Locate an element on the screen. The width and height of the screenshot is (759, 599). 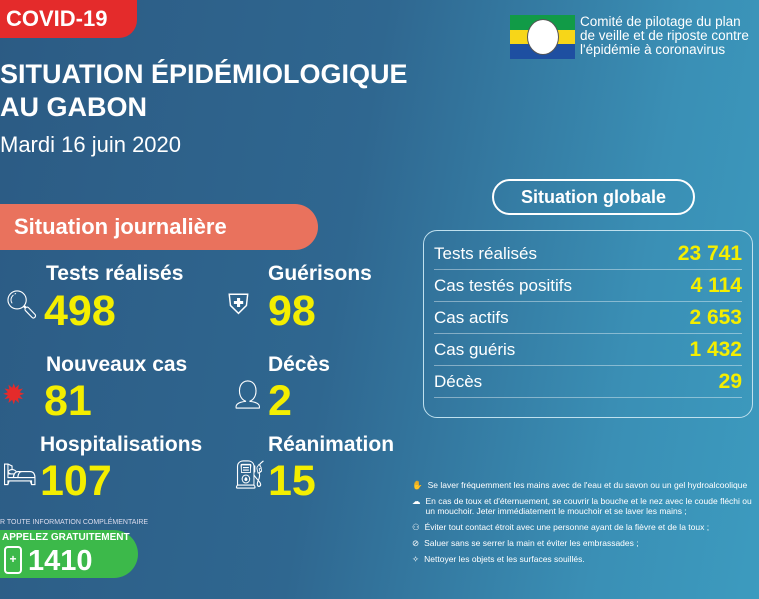
person-icon: 👤︎ is located at coordinates (247, 395).